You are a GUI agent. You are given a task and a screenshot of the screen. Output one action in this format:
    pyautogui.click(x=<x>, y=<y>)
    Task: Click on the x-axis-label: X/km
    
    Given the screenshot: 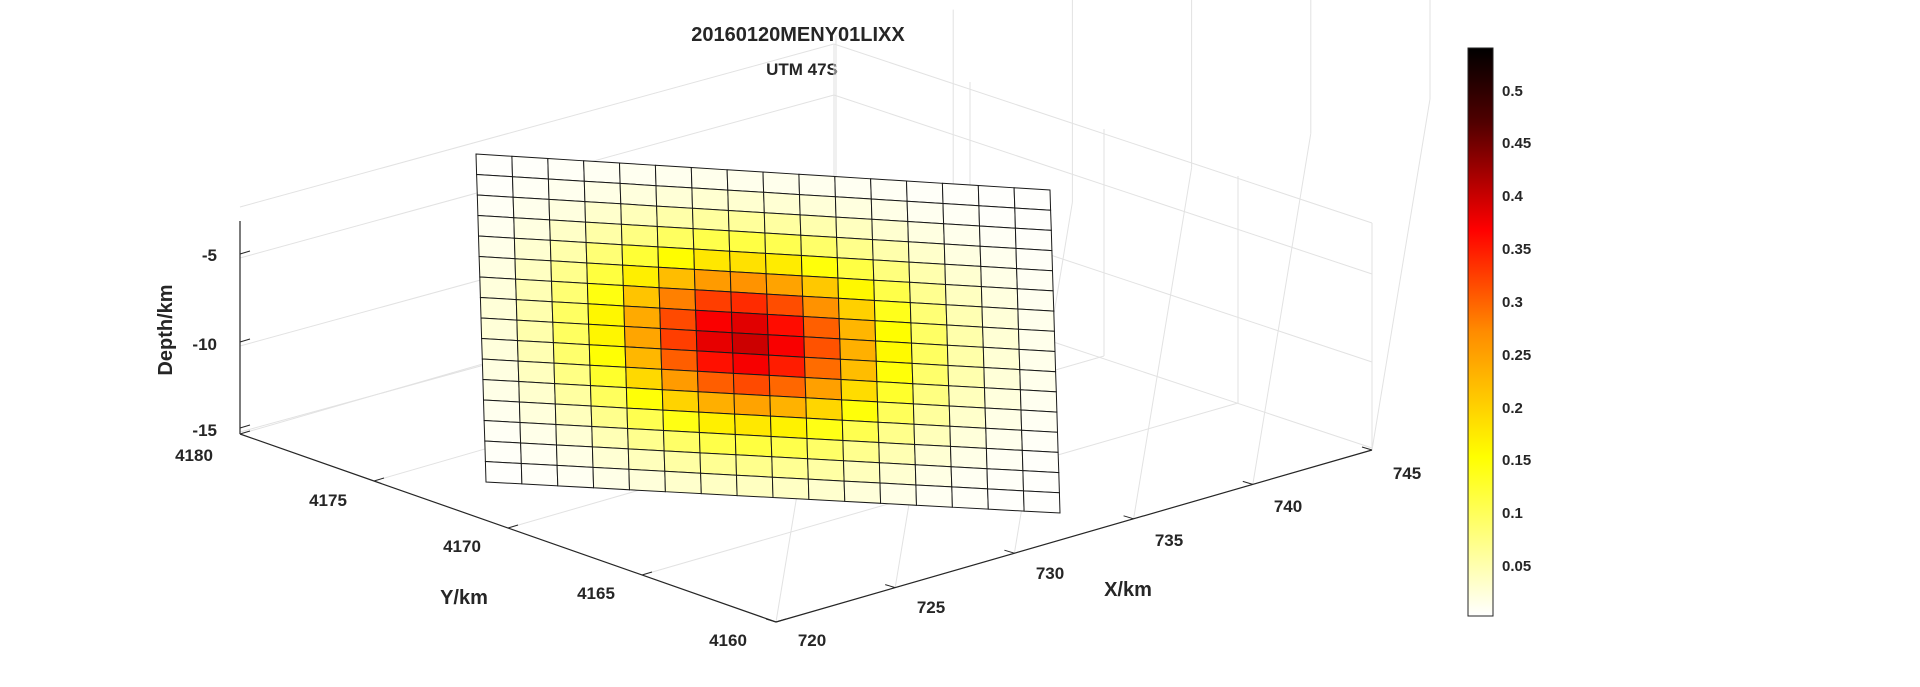 What is the action you would take?
    pyautogui.click(x=1128, y=590)
    